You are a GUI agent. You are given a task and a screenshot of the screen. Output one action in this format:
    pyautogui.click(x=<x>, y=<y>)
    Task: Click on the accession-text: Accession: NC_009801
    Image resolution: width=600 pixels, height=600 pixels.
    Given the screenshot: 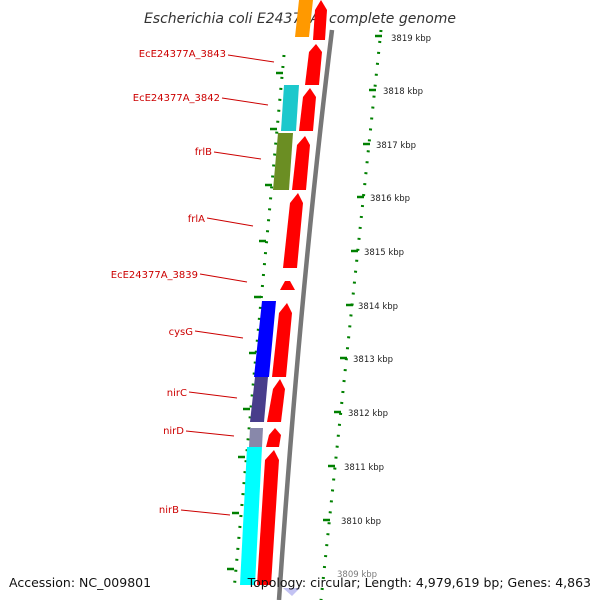 What is the action you would take?
    pyautogui.click(x=80, y=582)
    